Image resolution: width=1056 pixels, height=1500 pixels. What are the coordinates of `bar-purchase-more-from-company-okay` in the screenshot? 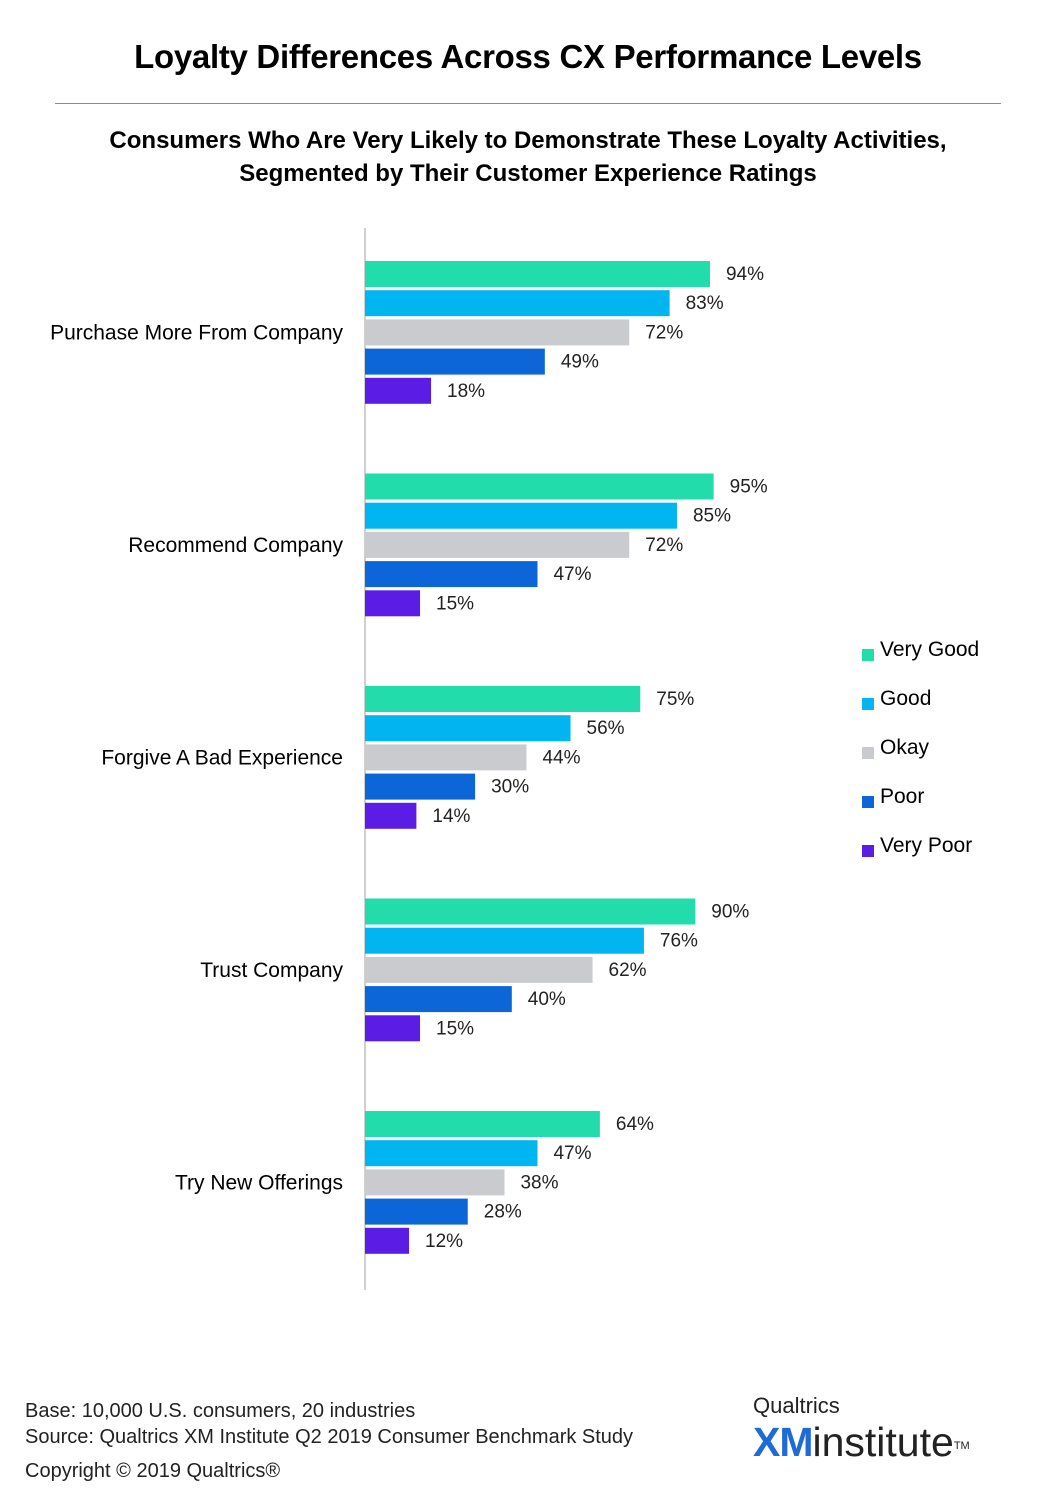 It's located at (497, 332).